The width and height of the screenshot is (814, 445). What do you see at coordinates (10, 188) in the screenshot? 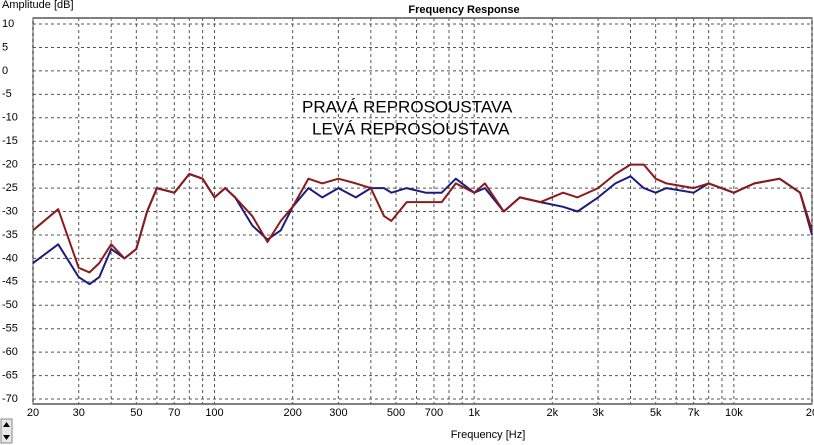
I see `y-tick-label: -25` at bounding box center [10, 188].